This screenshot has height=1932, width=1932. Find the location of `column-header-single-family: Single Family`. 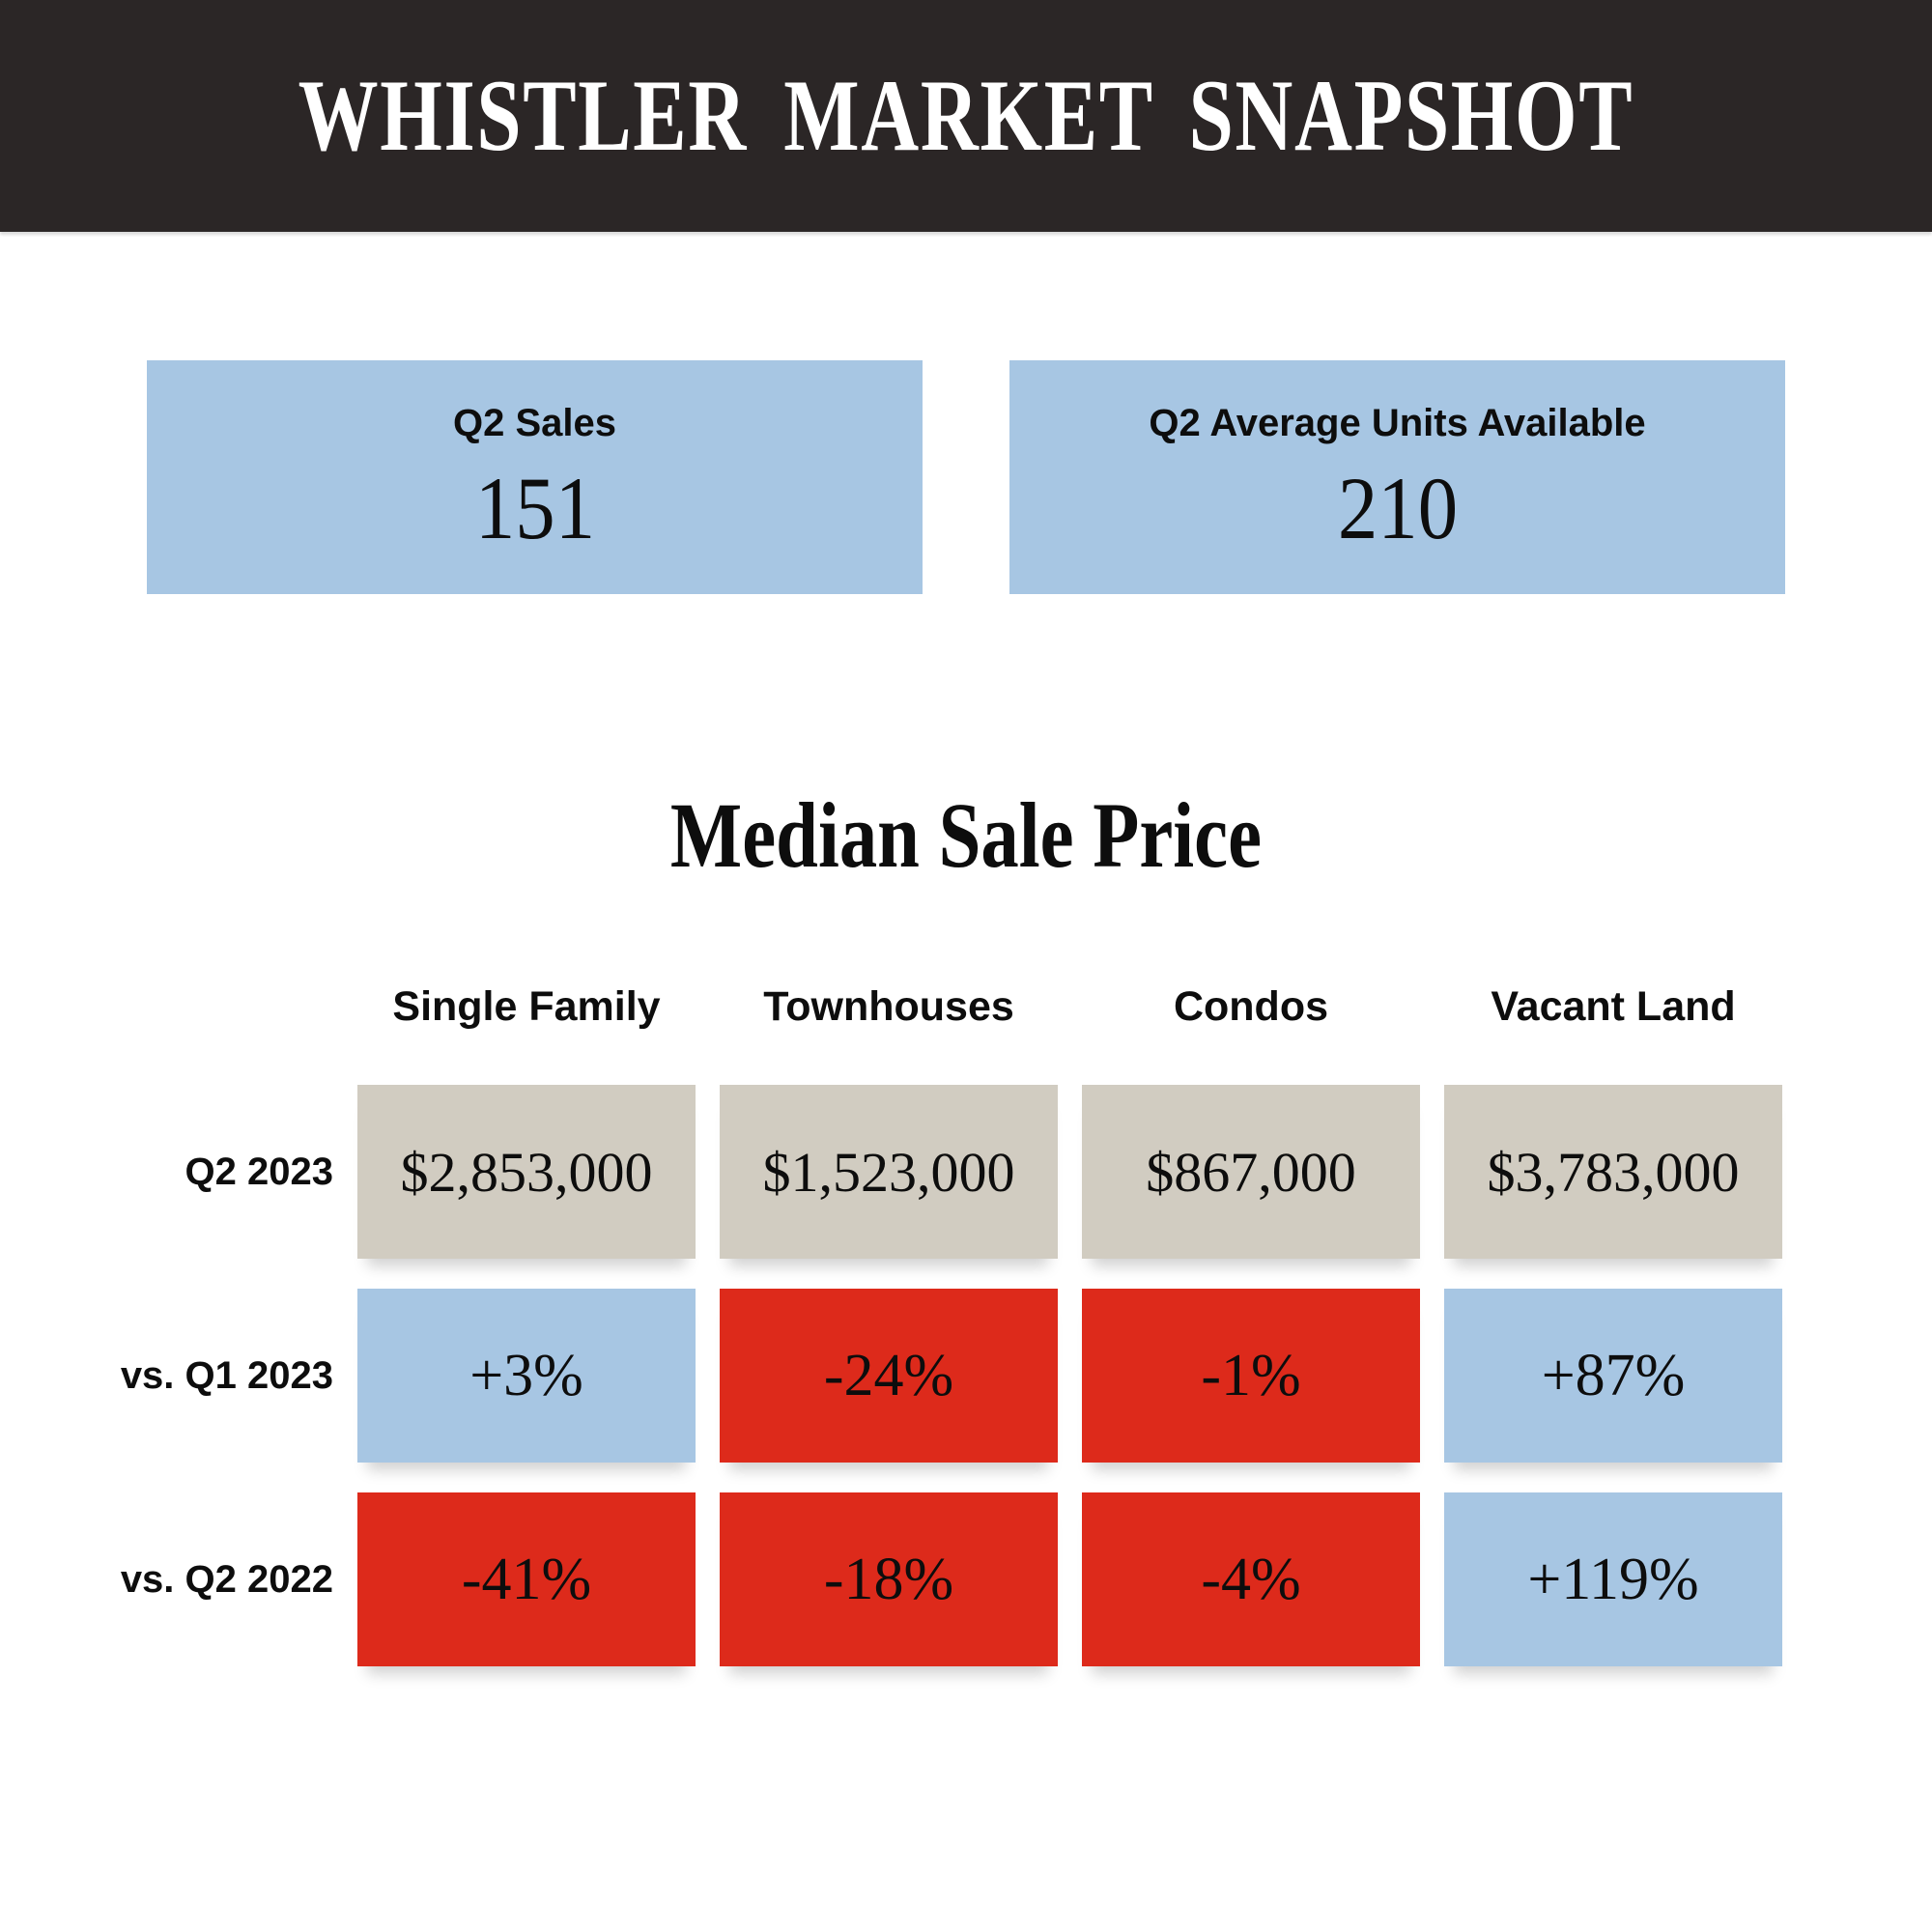

column-header-single-family: Single Family is located at coordinates (526, 1007).